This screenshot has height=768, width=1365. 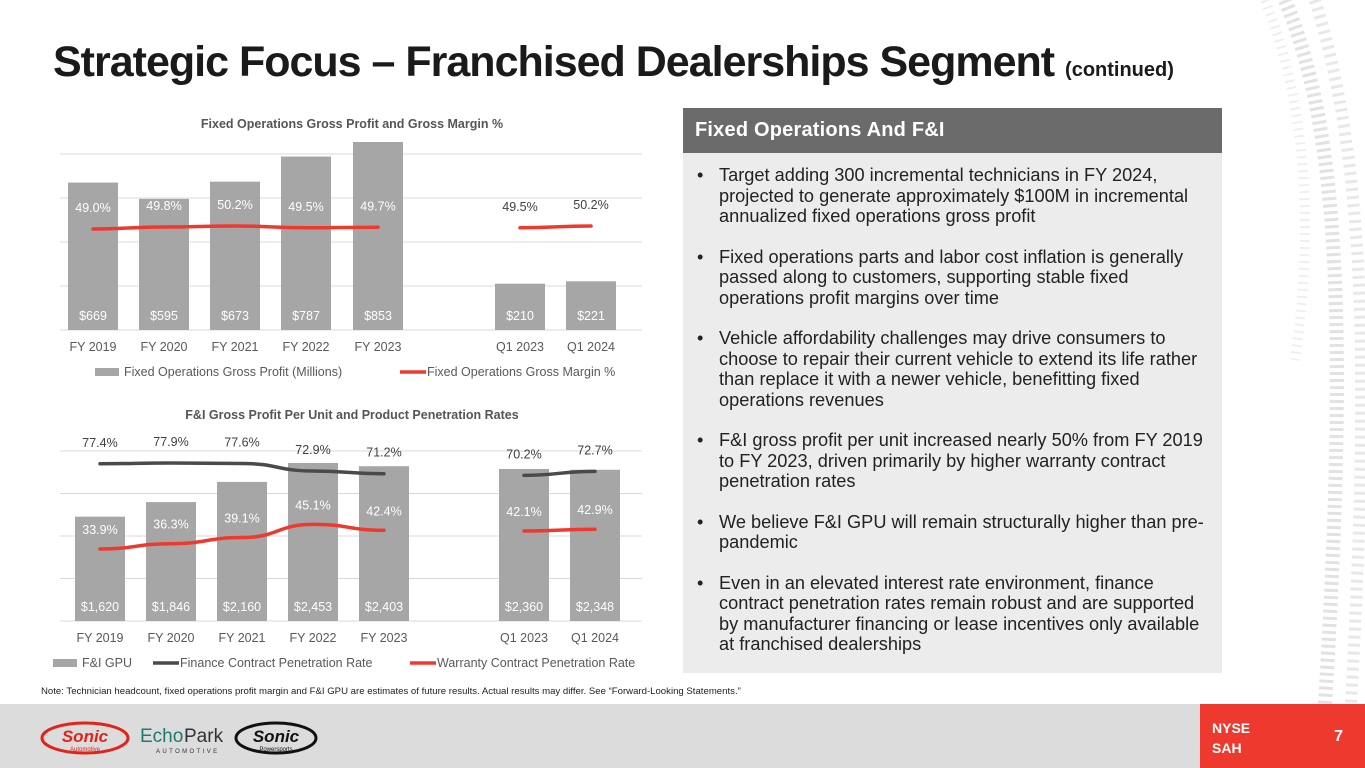 I want to click on svg-text: Park, so click(x=204, y=736).